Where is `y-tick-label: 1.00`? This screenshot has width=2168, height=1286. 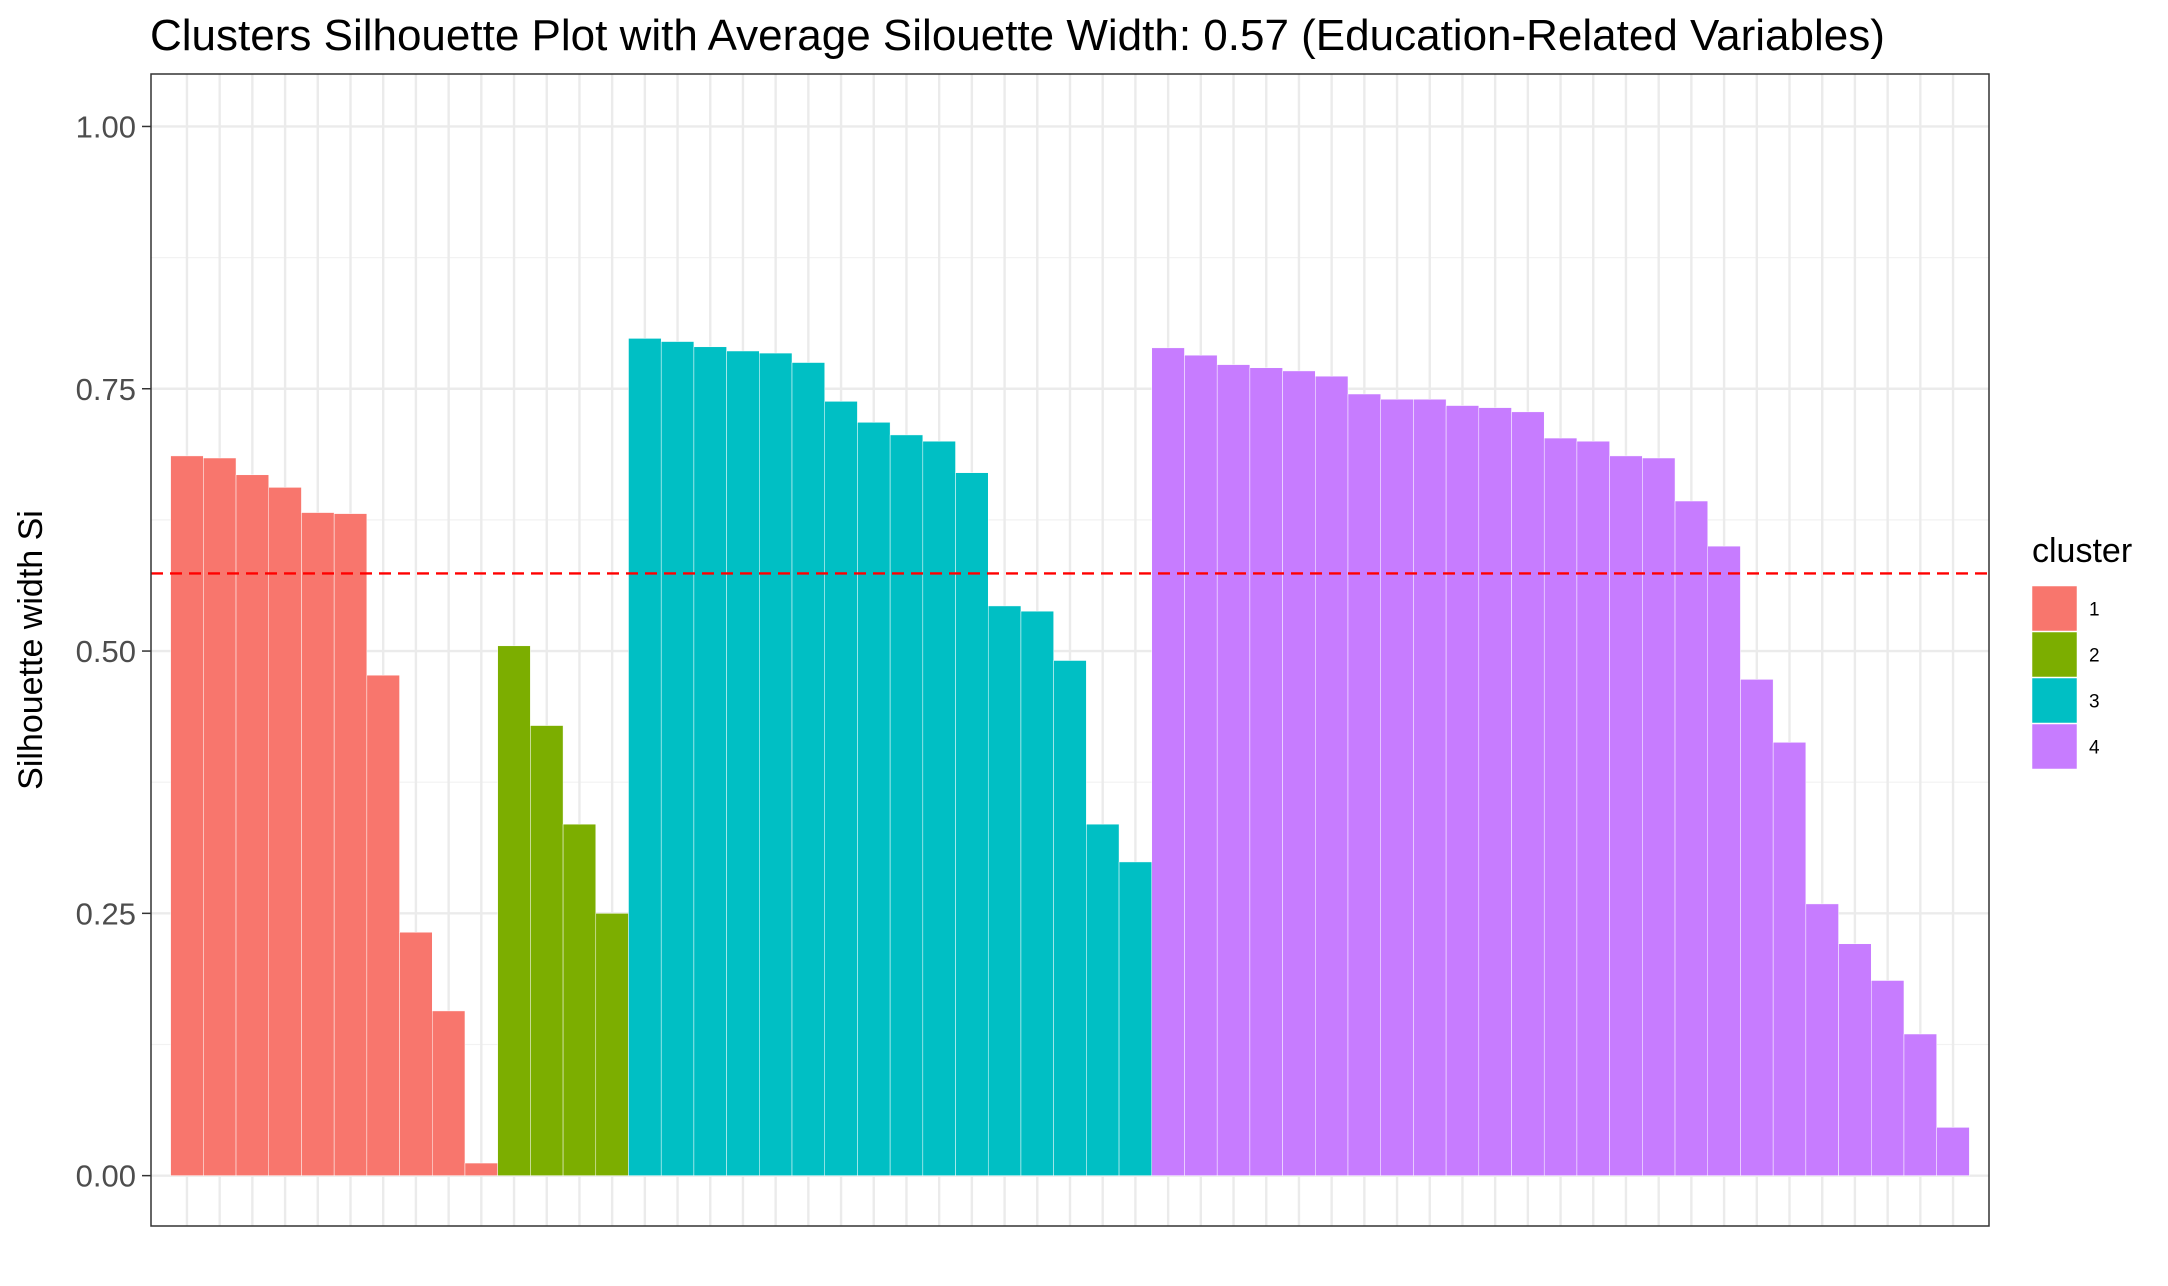
y-tick-label: 1.00 is located at coordinates (106, 126).